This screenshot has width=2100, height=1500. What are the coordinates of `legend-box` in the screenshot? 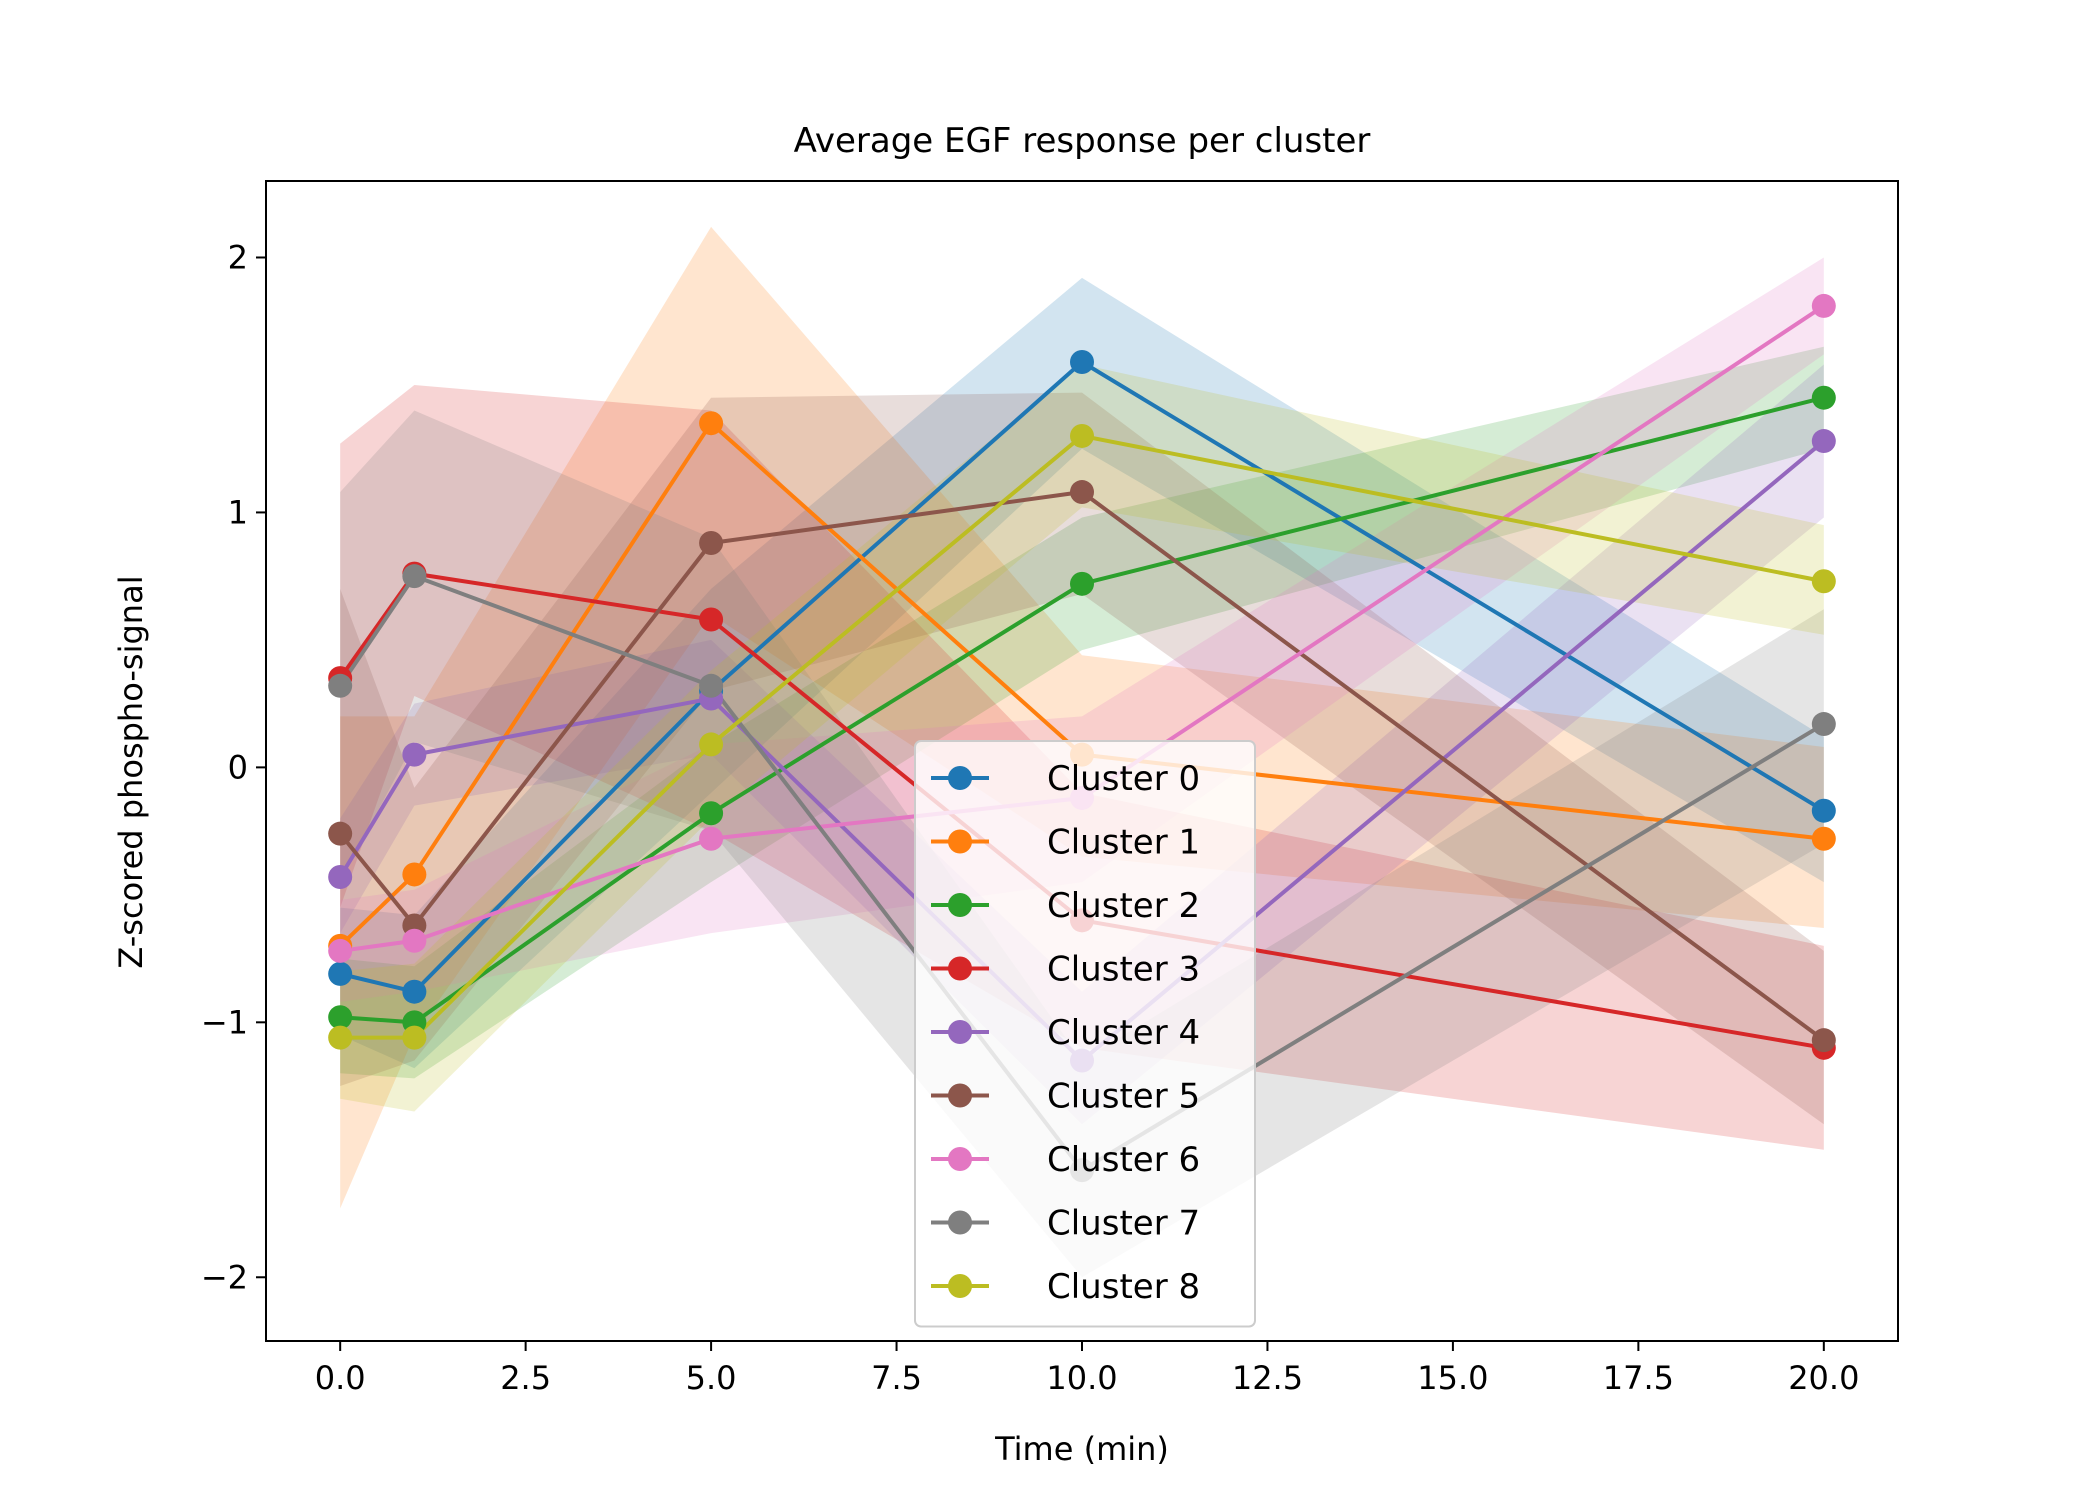 It's located at (1085, 1034).